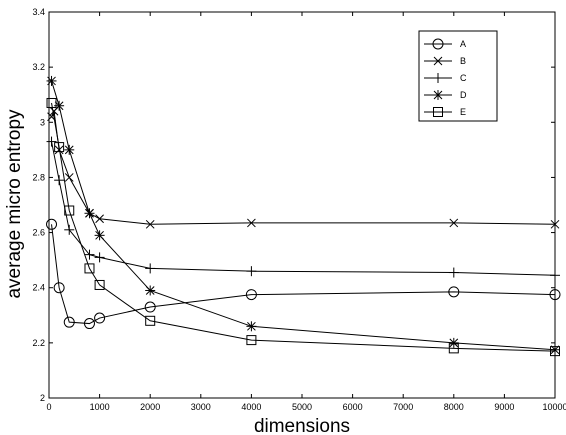 The image size is (566, 435). I want to click on y-tick-label: 3.4, so click(38, 12).